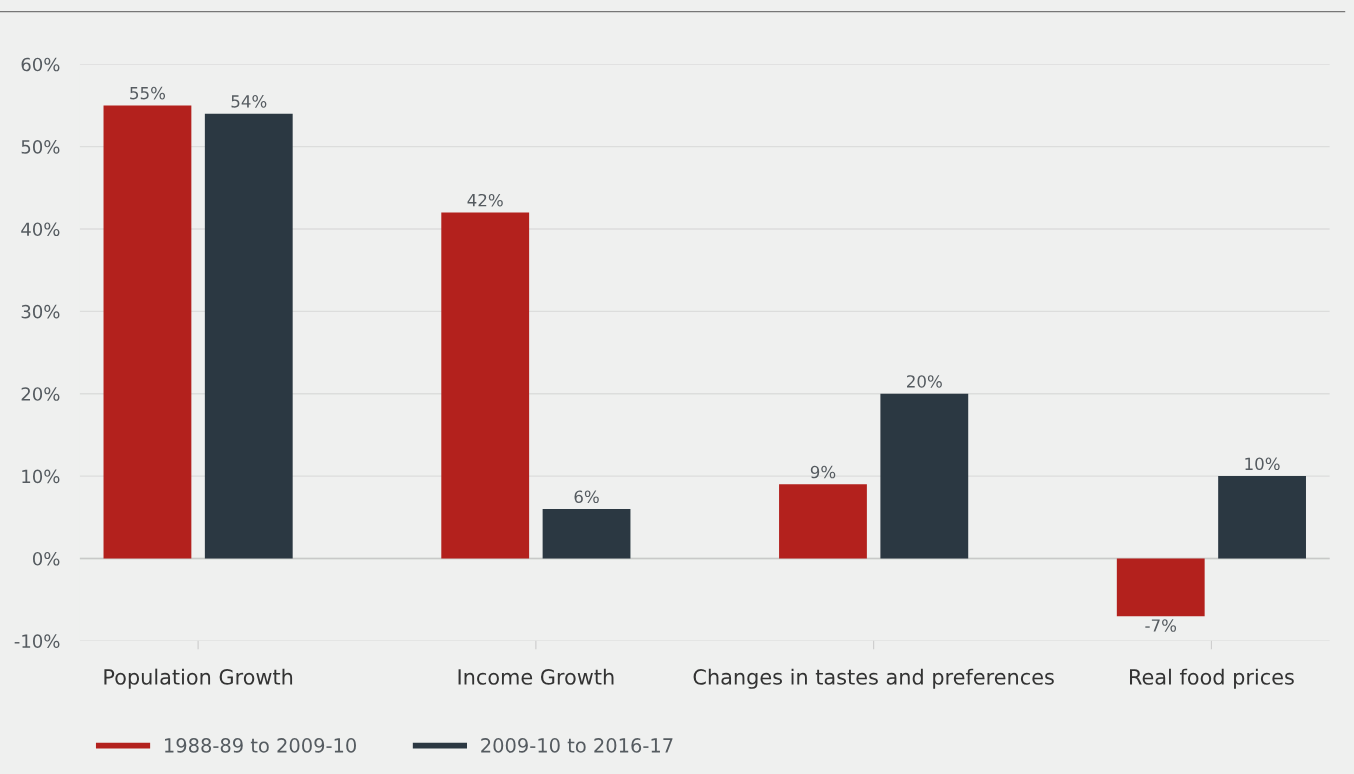 The image size is (1354, 774). What do you see at coordinates (148, 93) in the screenshot?
I see `data-label: 55%` at bounding box center [148, 93].